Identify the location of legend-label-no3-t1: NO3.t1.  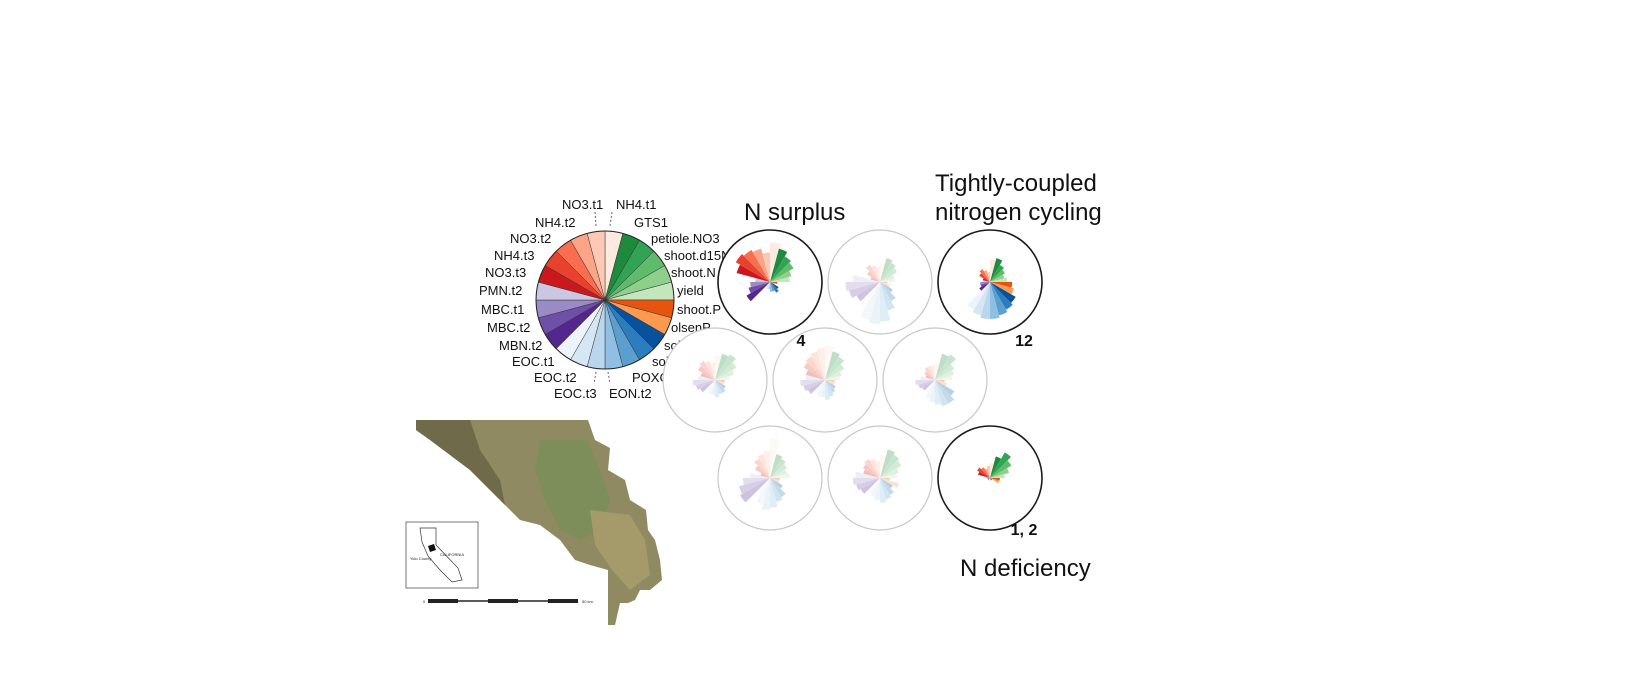
(582, 204).